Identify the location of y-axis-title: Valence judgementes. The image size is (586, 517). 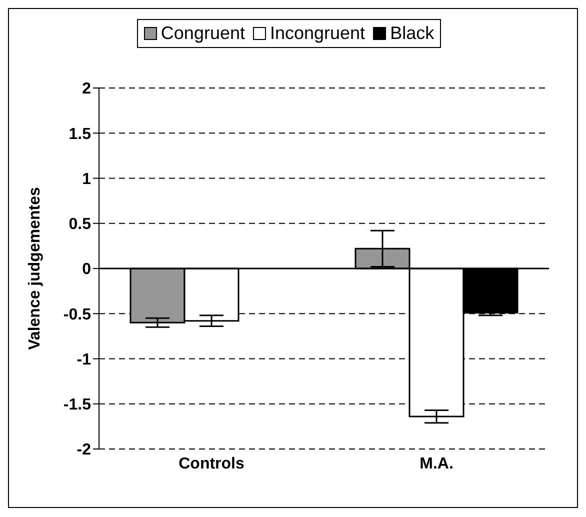
(35, 268).